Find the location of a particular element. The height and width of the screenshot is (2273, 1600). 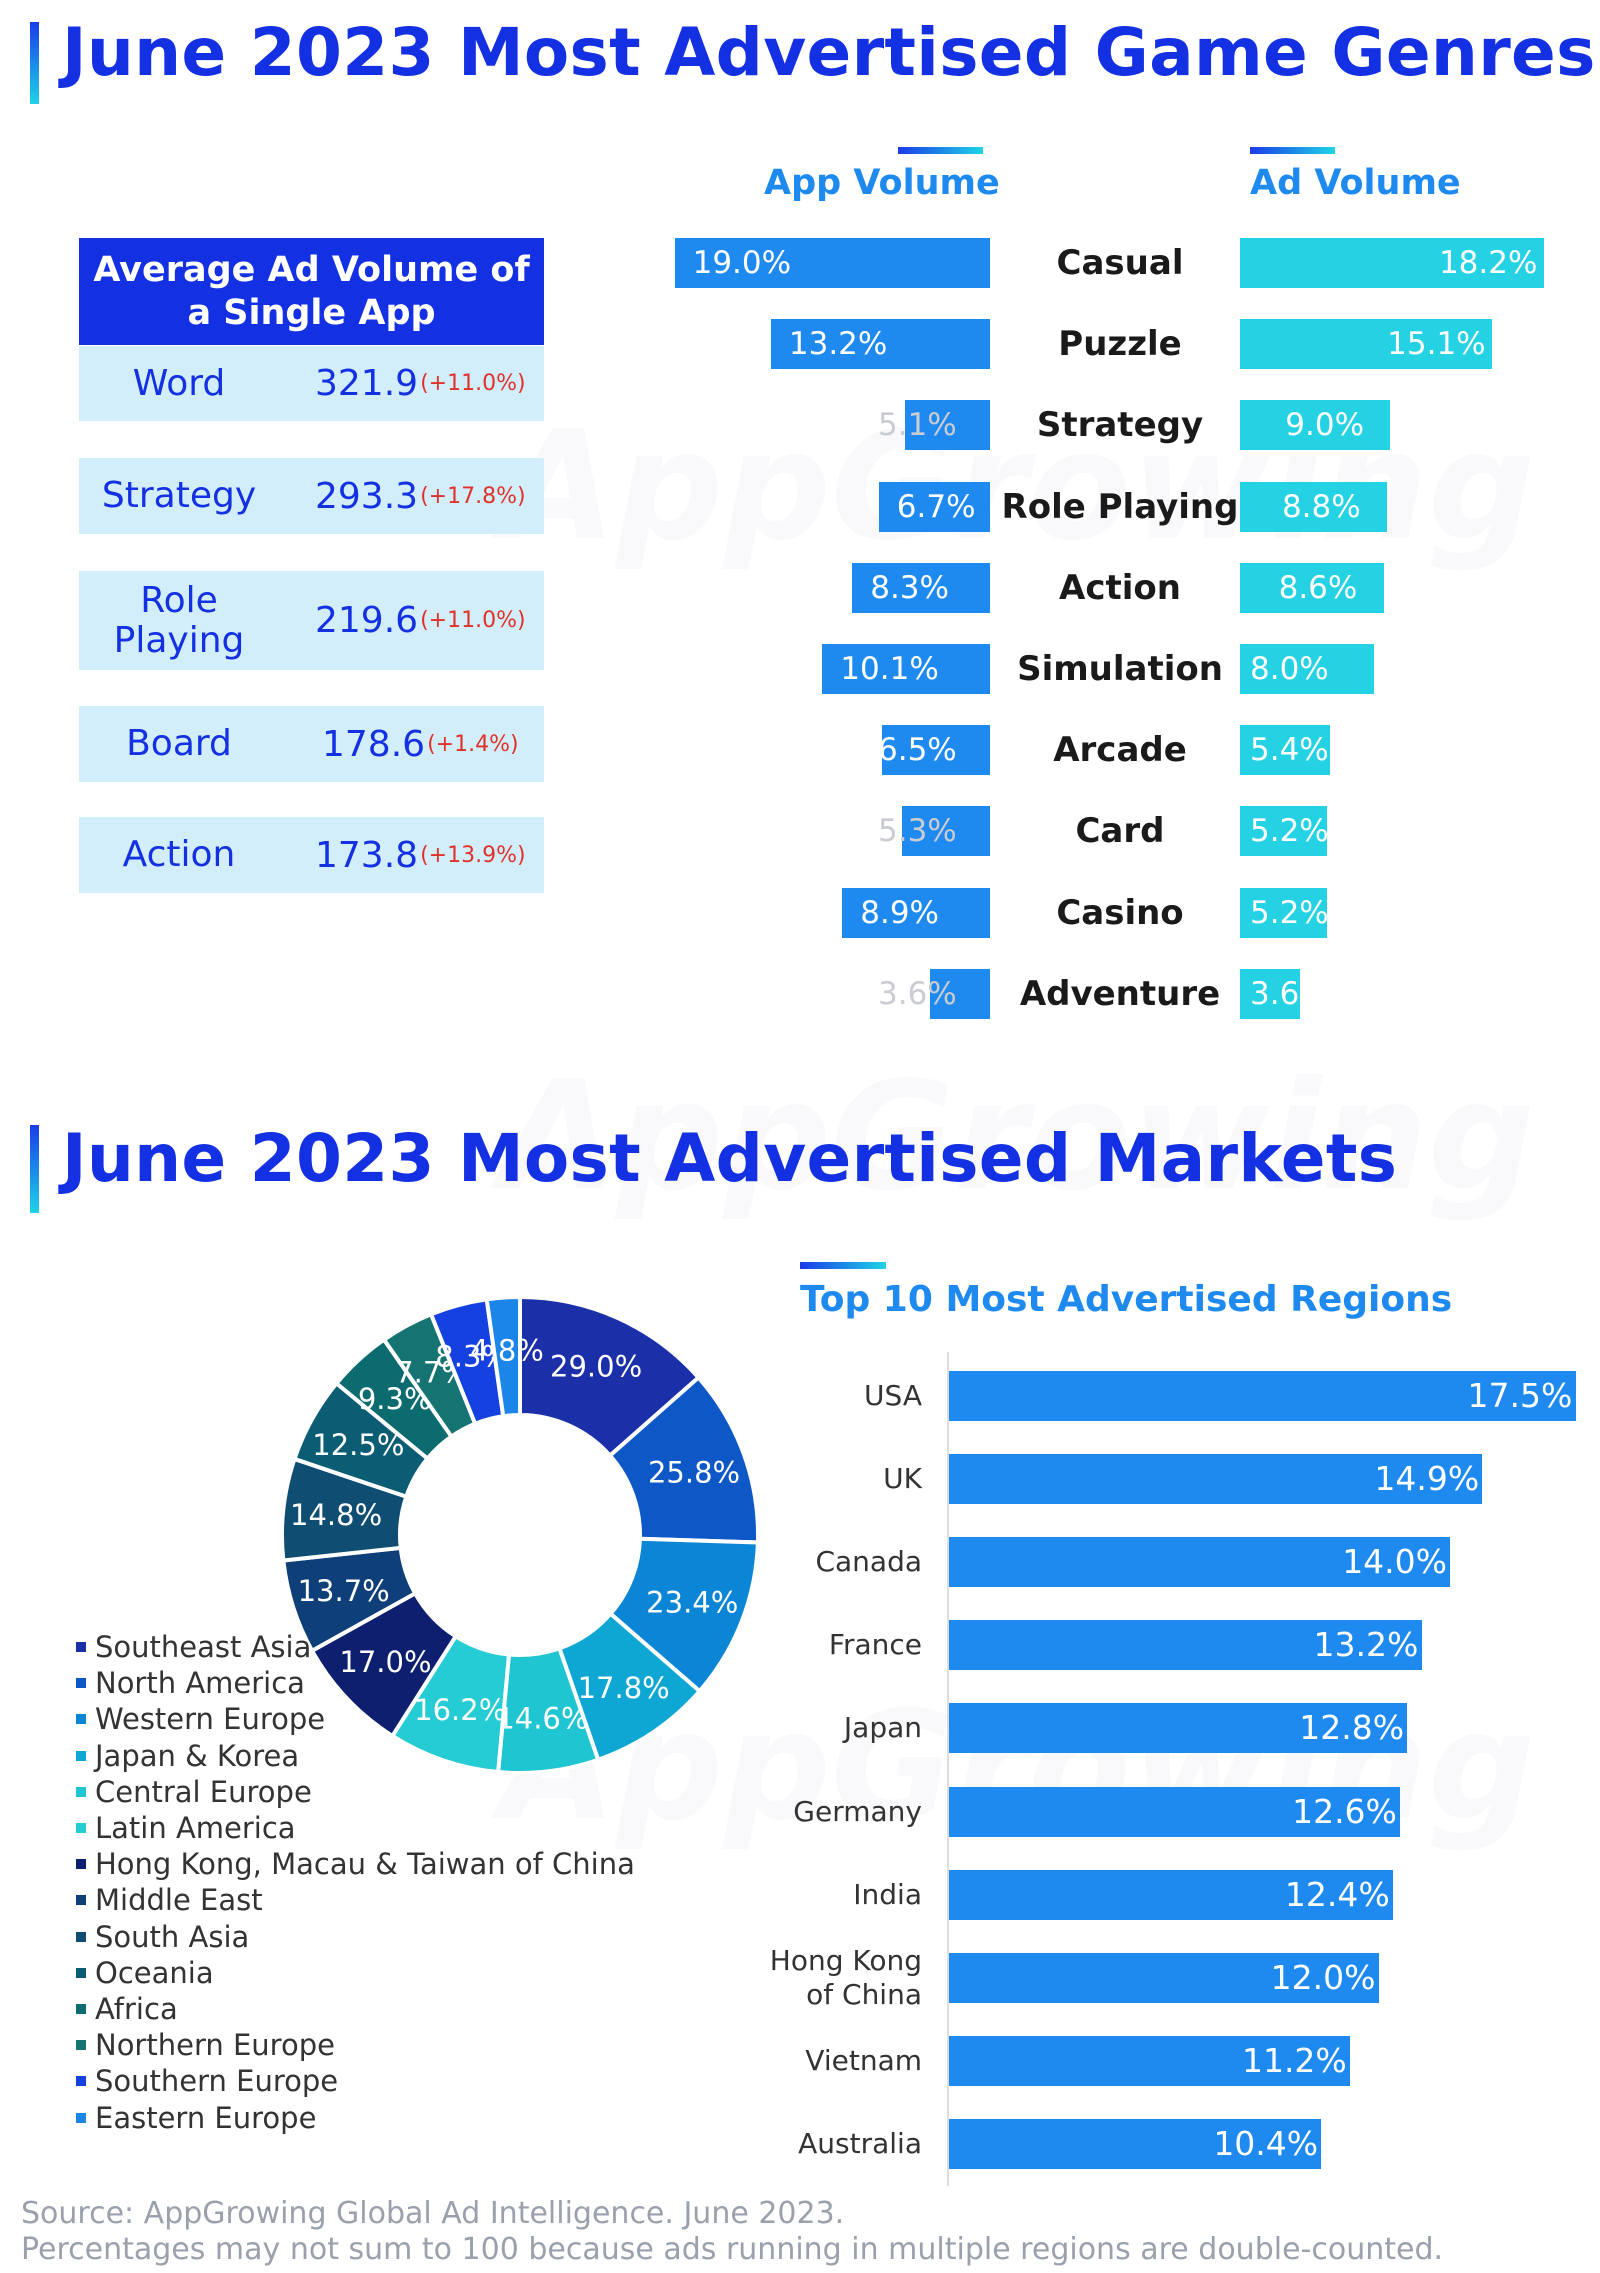

legend-item: Latin America is located at coordinates (186, 1828).